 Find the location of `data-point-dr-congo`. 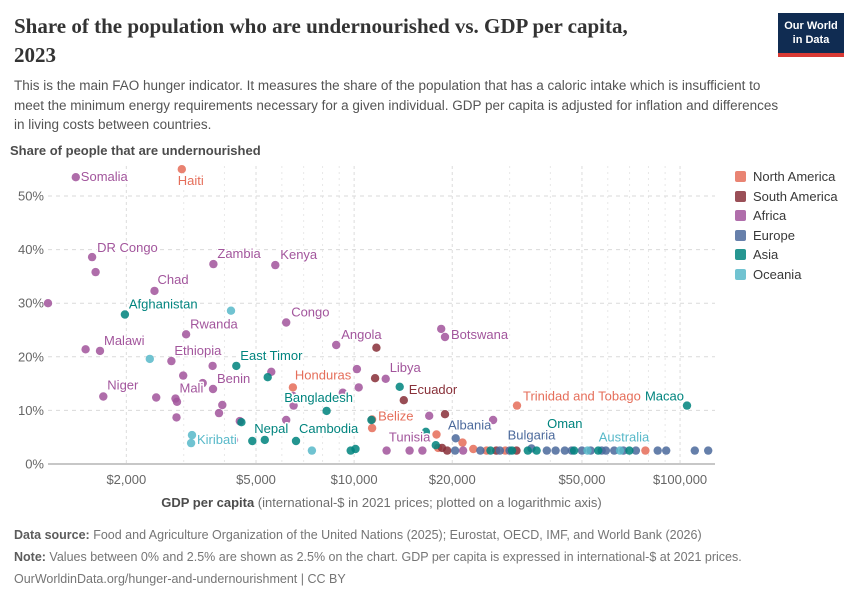

data-point-dr-congo is located at coordinates (92, 257).